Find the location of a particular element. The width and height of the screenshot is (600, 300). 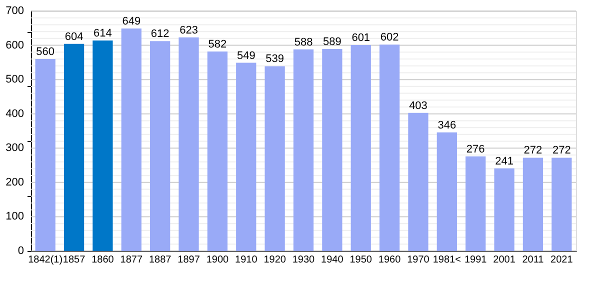

y-tick-label: 400 is located at coordinates (15, 114).